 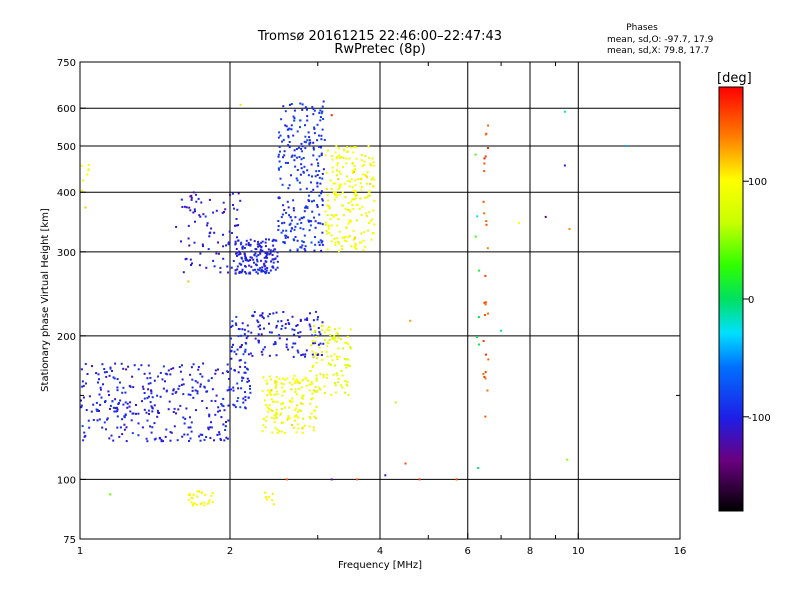 What do you see at coordinates (757, 300) in the screenshot?
I see `colorbar-ticks: 100 0 -100` at bounding box center [757, 300].